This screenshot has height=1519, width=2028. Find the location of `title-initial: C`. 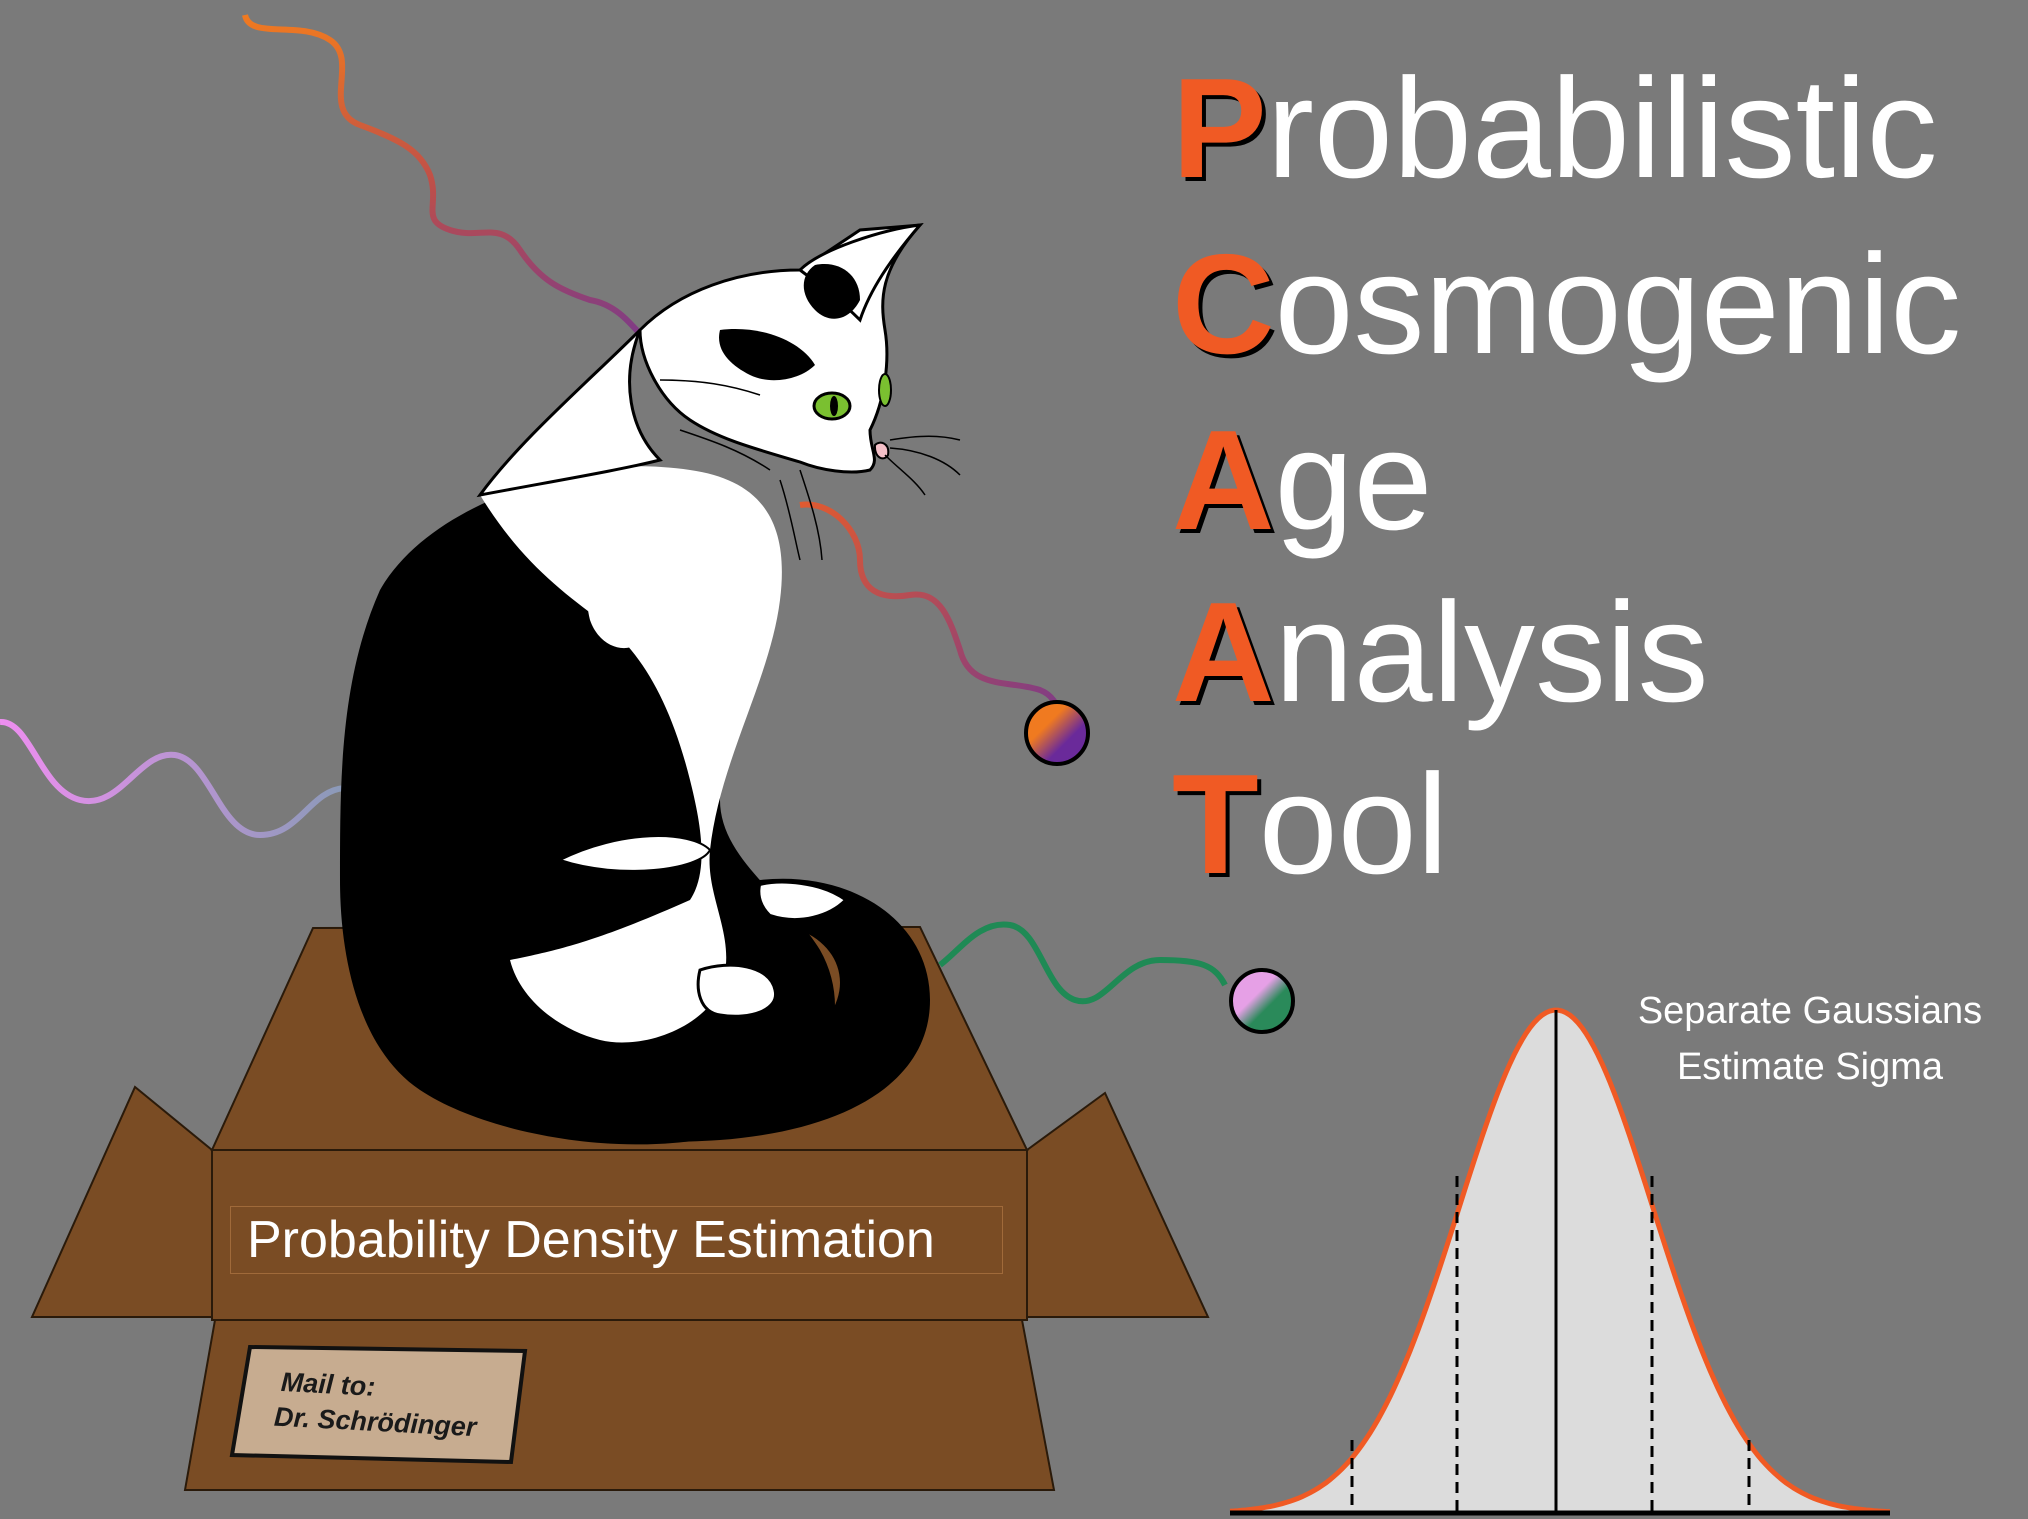

title-initial: C is located at coordinates (1223, 304).